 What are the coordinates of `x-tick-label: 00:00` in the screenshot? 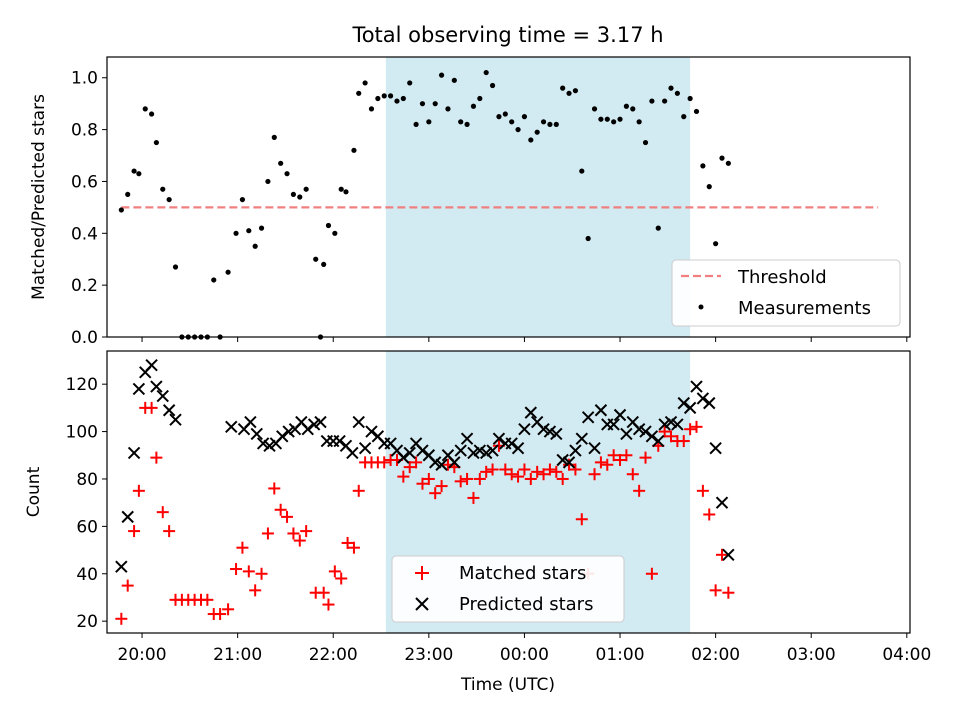 It's located at (524, 655).